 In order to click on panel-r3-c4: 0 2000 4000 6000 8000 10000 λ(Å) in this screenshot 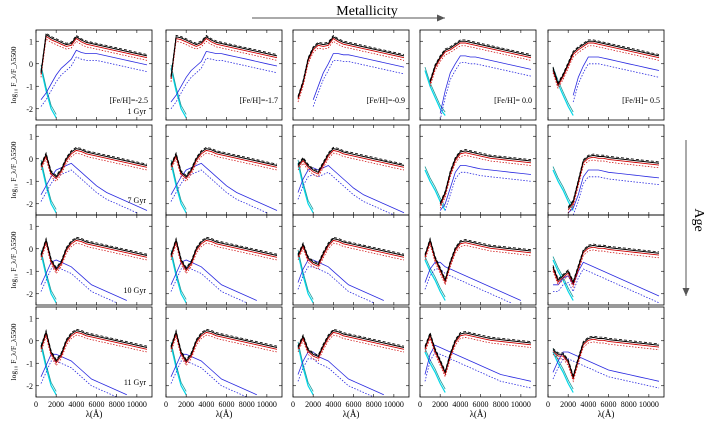, I will do `click(605, 362)`.